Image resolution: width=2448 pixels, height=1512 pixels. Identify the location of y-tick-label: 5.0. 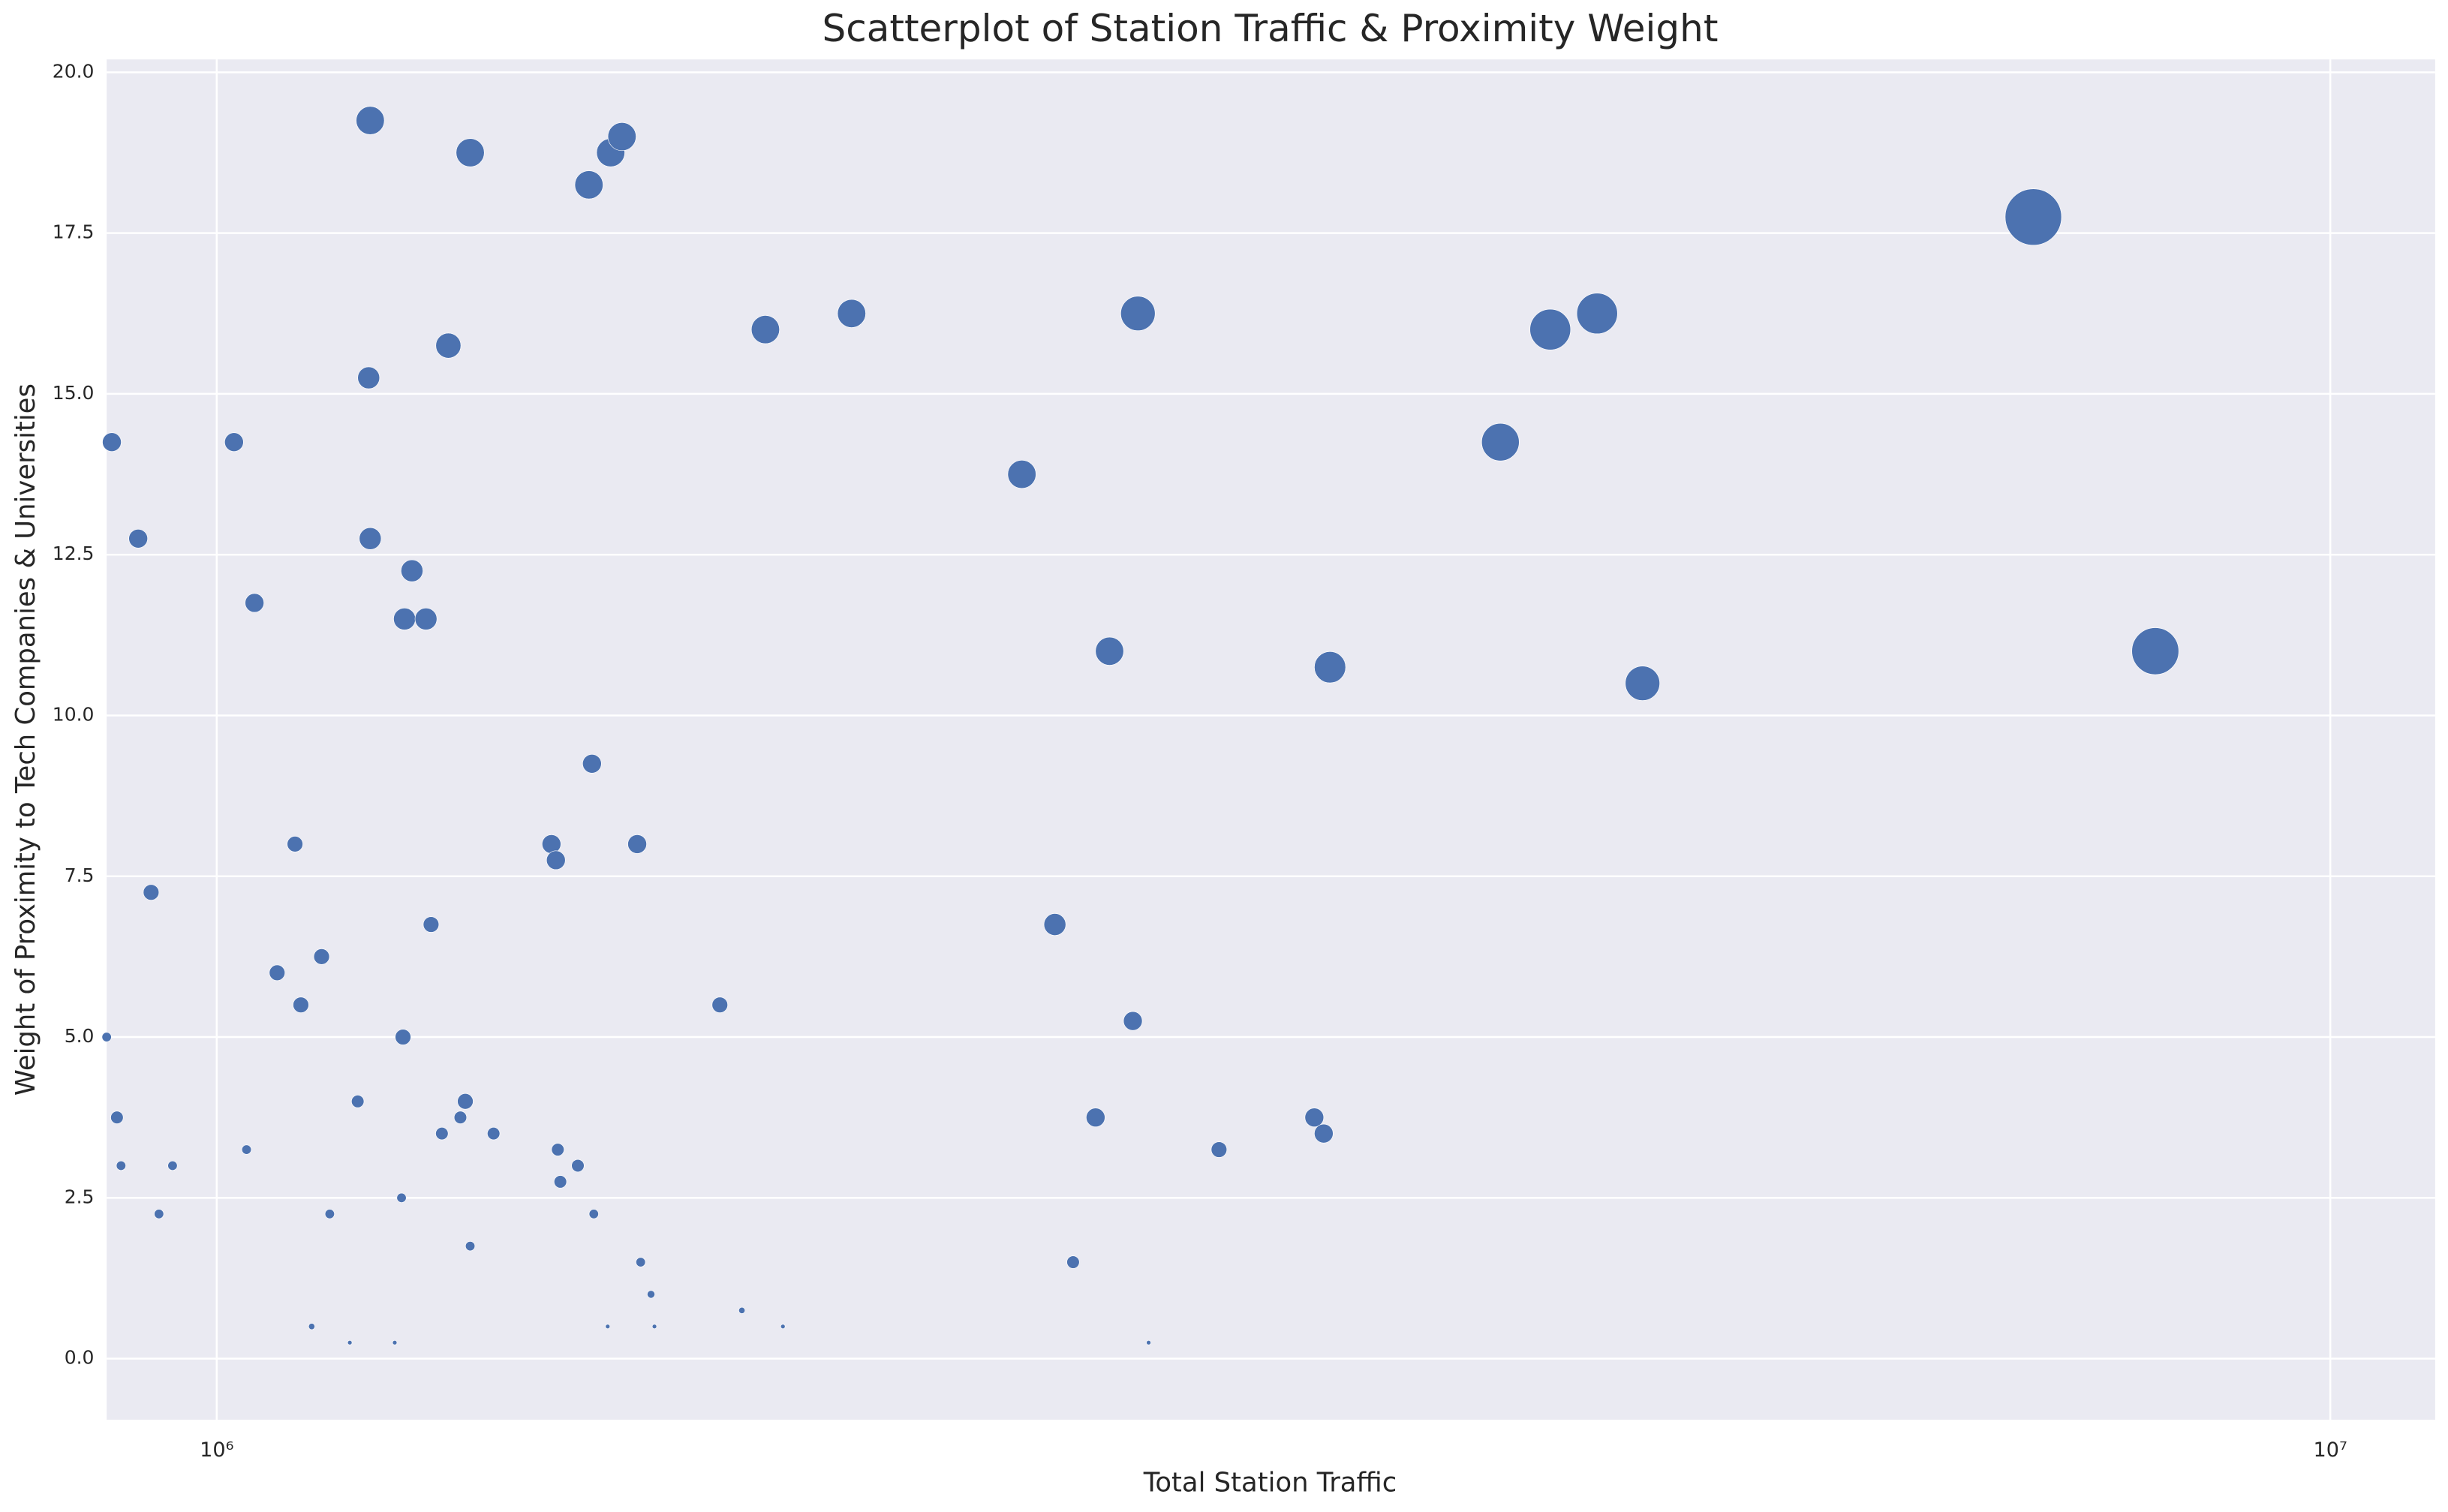
(80, 1036).